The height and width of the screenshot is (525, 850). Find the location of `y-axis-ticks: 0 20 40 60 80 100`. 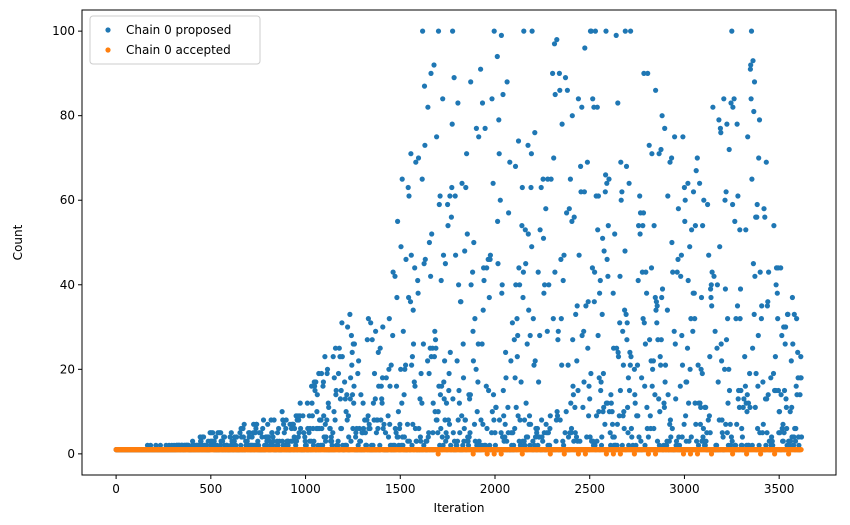

y-axis-ticks: 0 20 40 60 80 100 is located at coordinates (67, 242).